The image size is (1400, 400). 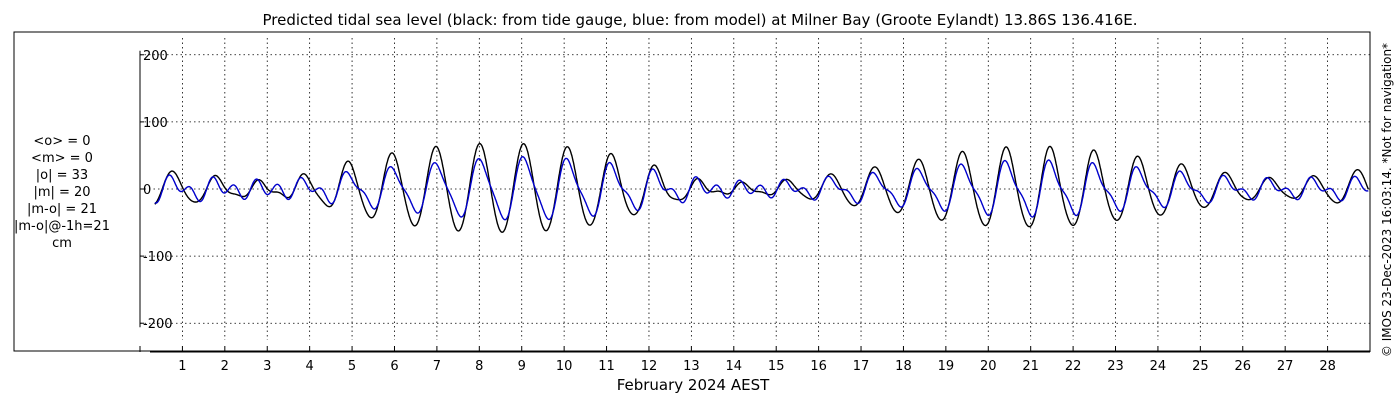 I want to click on x-tick-label: 15, so click(x=776, y=366).